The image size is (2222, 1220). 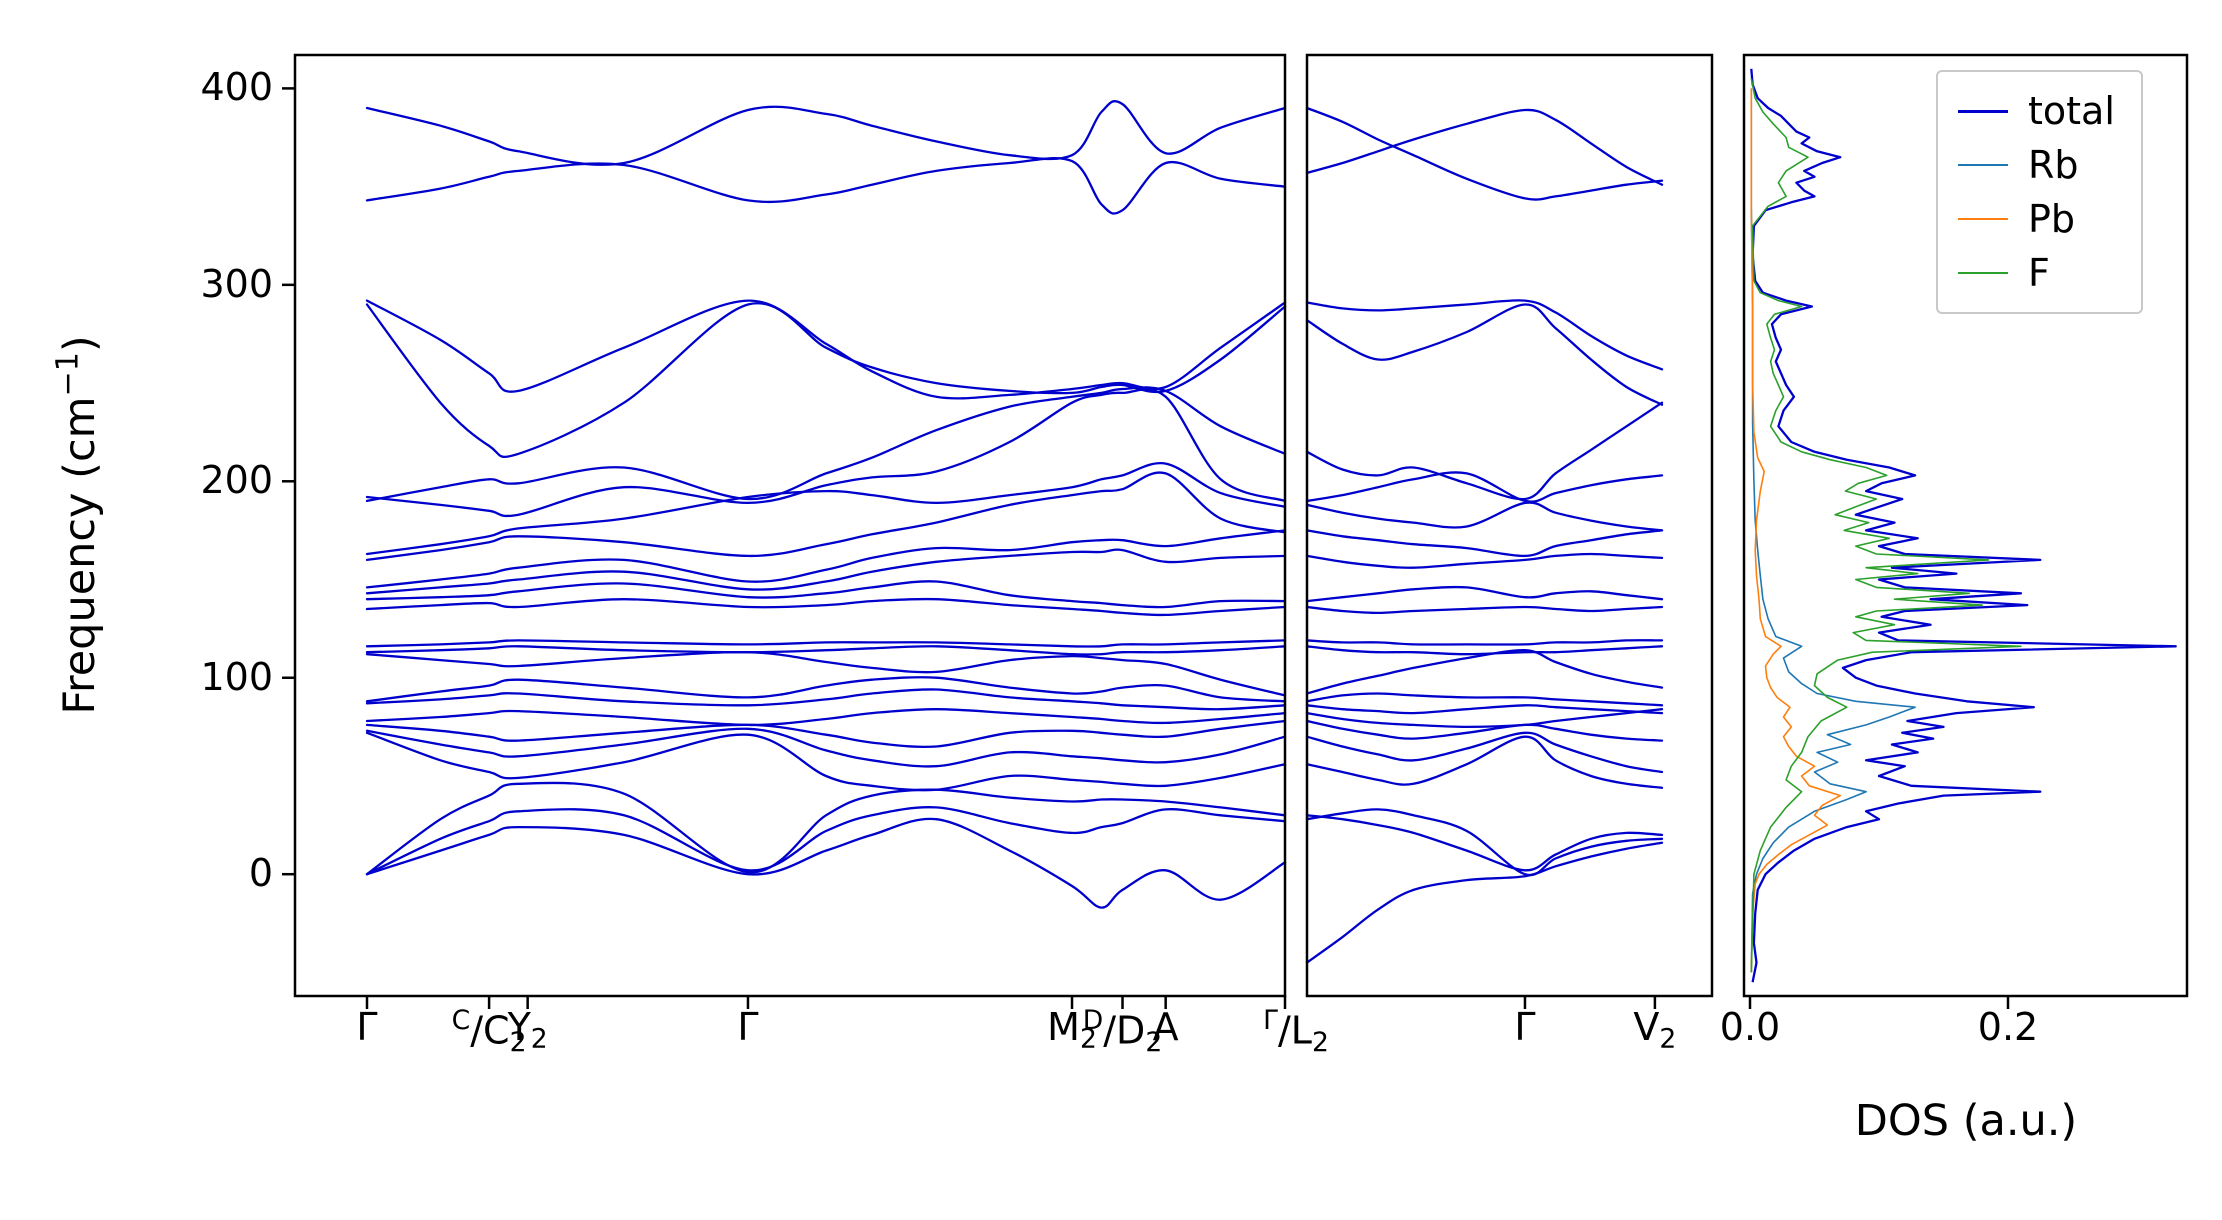 I want to click on legend-line-Pb, so click(x=1983, y=219).